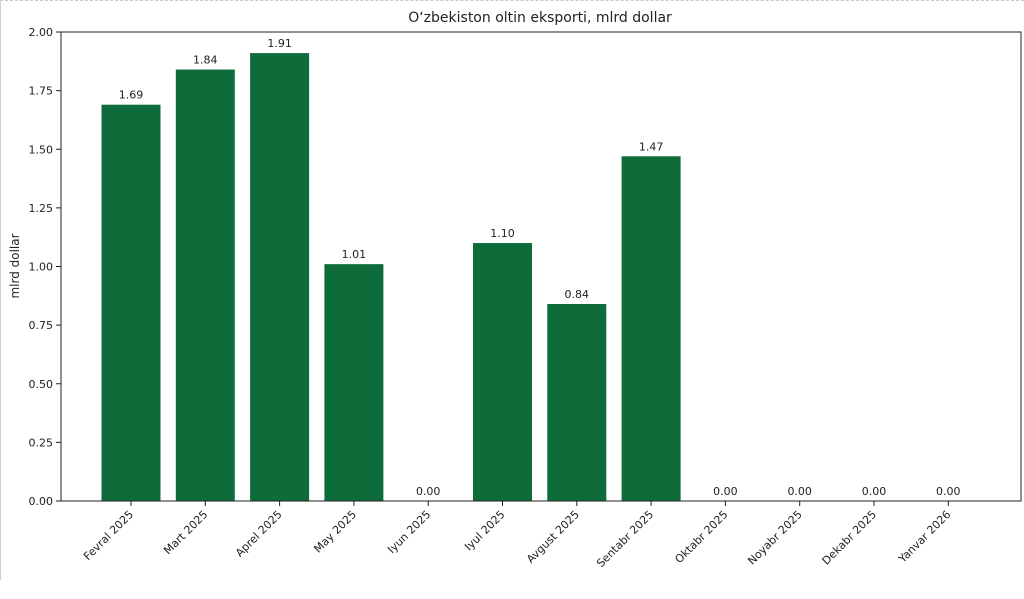 The image size is (1024, 599). I want to click on x-tick-label: Oktabr 2025, so click(701, 537).